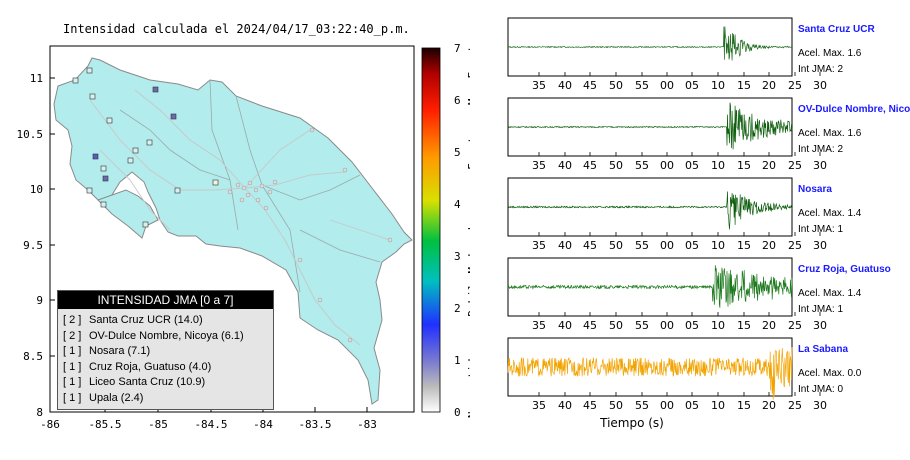 This screenshot has width=910, height=460. I want to click on trace-xlabel: Tiempo (s), so click(631, 423).